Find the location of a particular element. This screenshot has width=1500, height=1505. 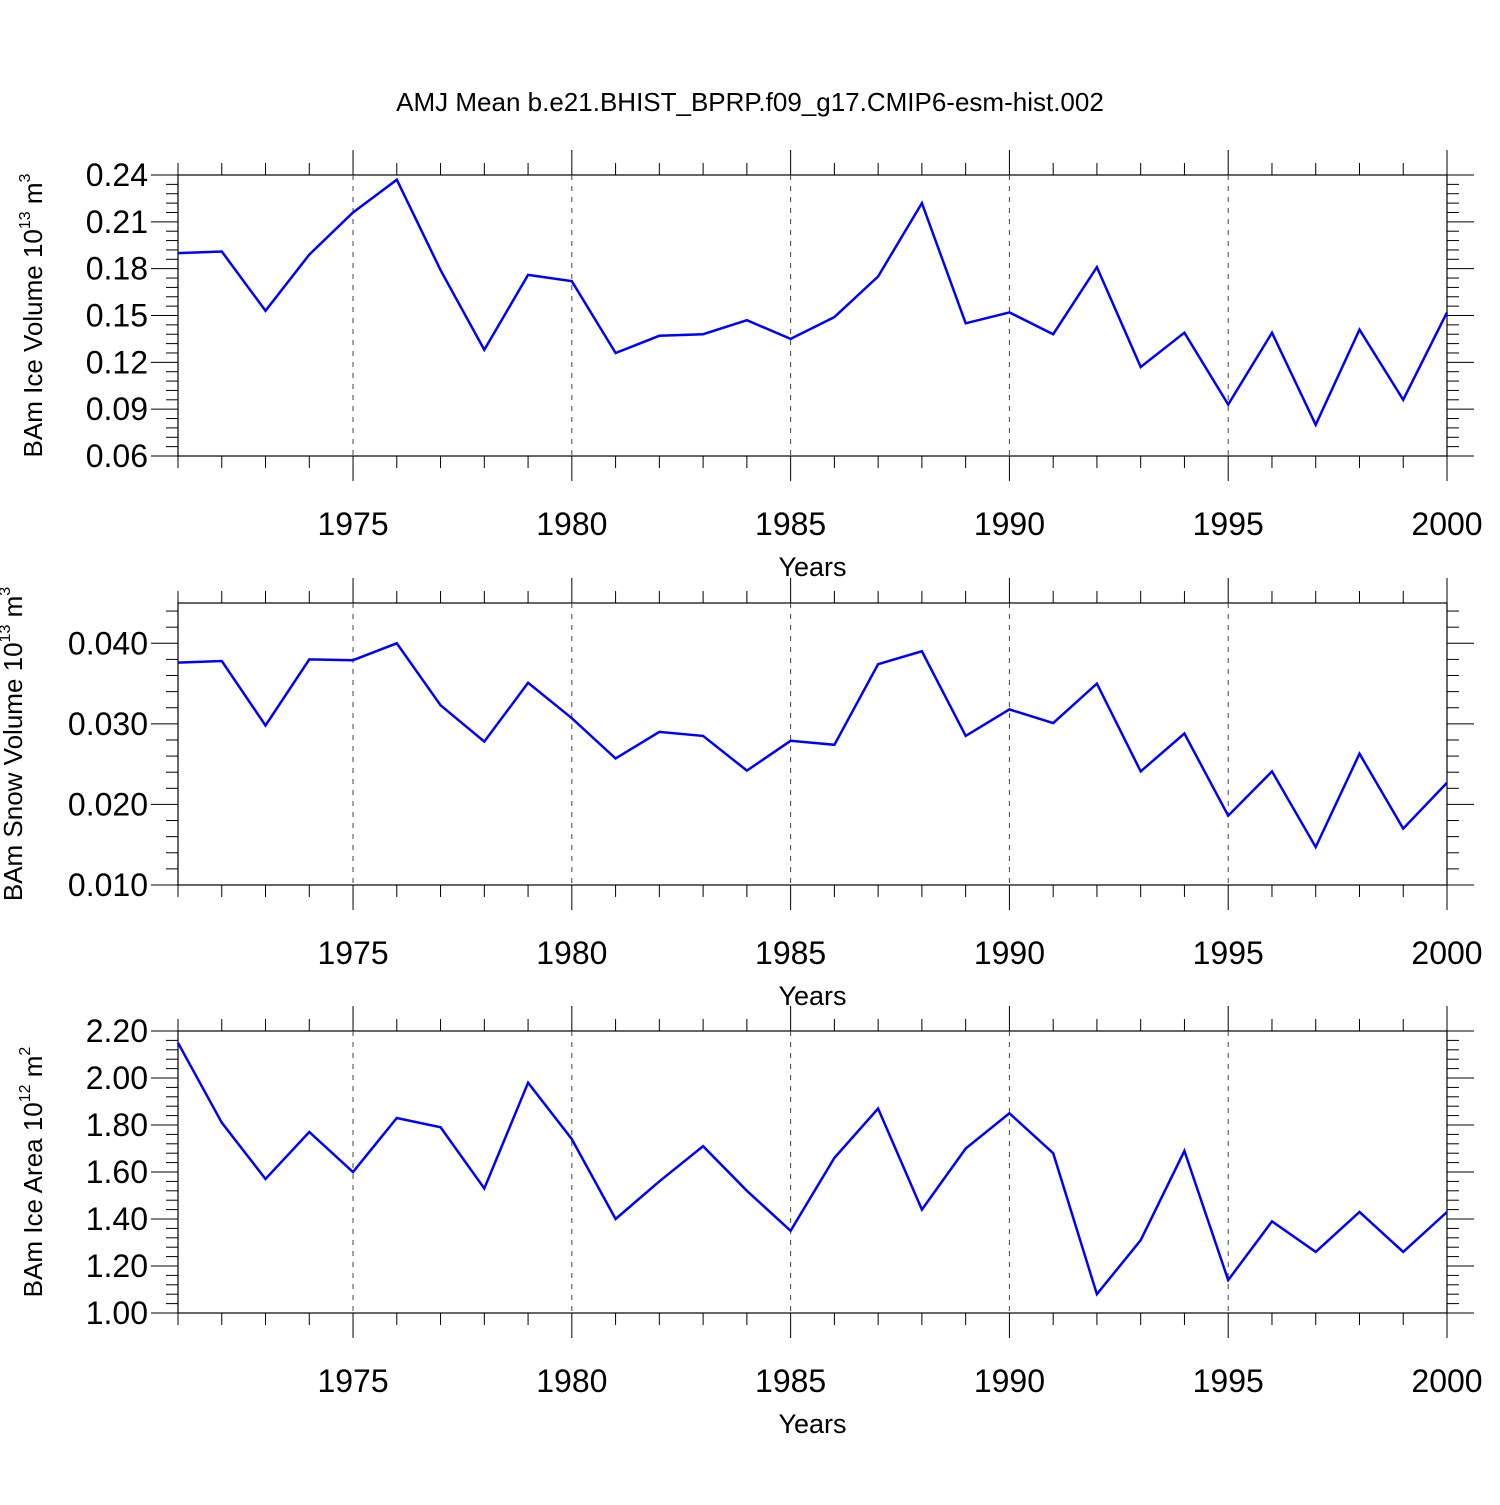

y-axis-label: BAm Snow Volume 1013 m3 is located at coordinates (14, 744).